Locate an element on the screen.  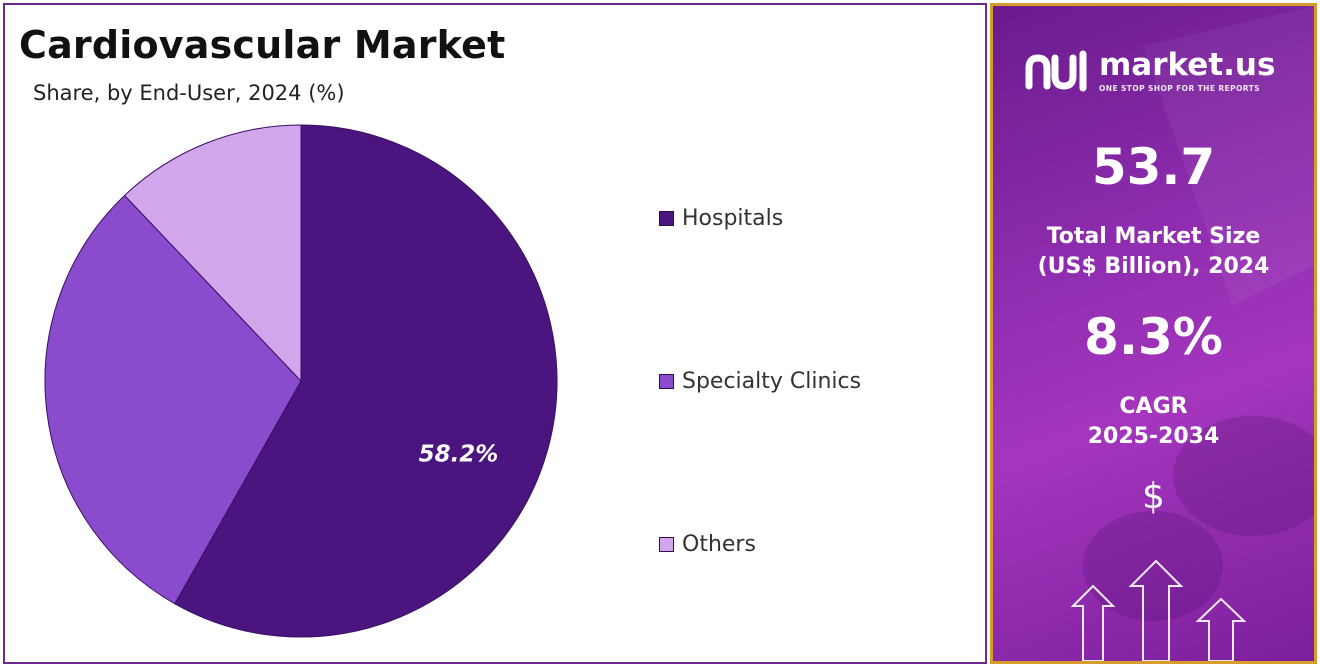
cagr-label-line2: 2025-2034 is located at coordinates (1153, 436).